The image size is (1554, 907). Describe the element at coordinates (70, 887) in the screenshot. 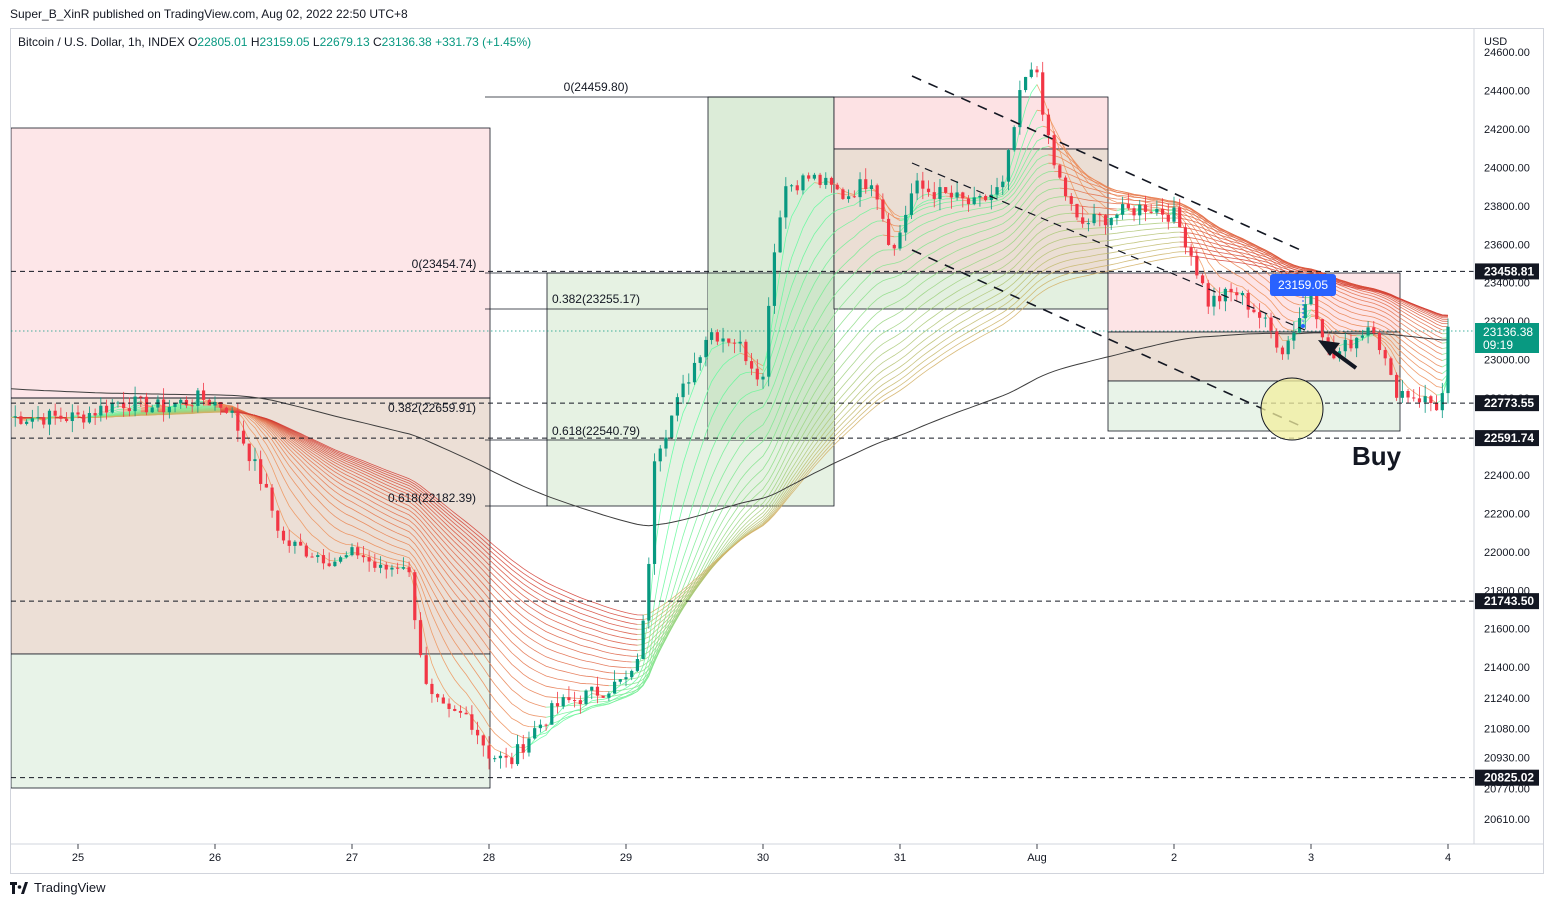

I see `brand-name: TradingView` at that location.